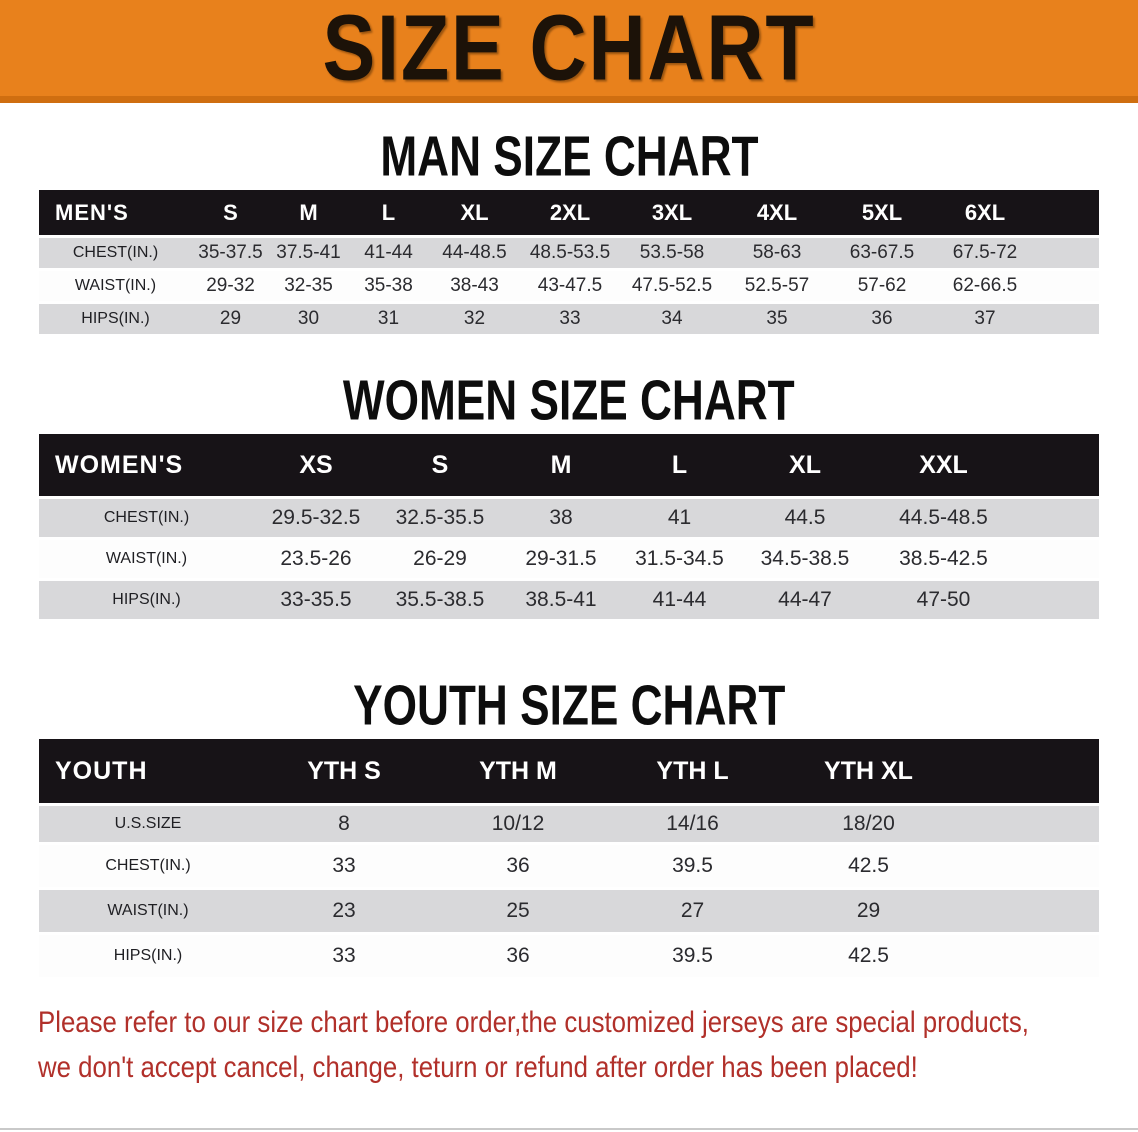 This screenshot has width=1138, height=1132. Describe the element at coordinates (474, 319) in the screenshot. I see `size-value-cell: 32` at that location.